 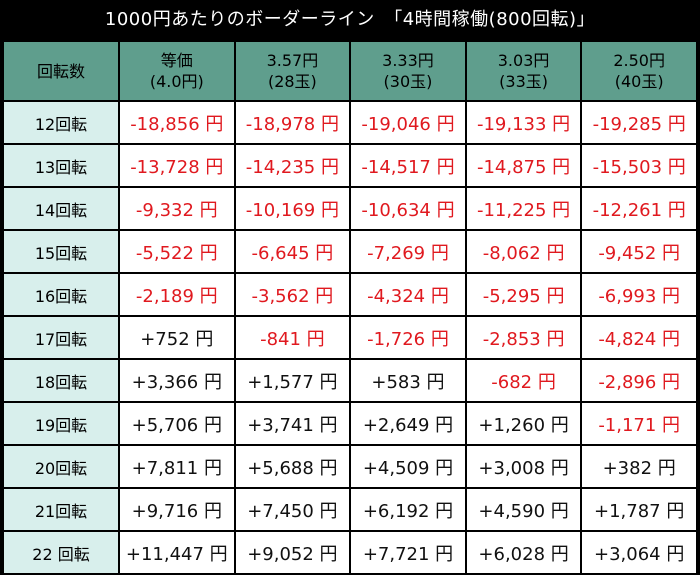 What do you see at coordinates (523, 165) in the screenshot?
I see `value-cell: -14,875 円` at bounding box center [523, 165].